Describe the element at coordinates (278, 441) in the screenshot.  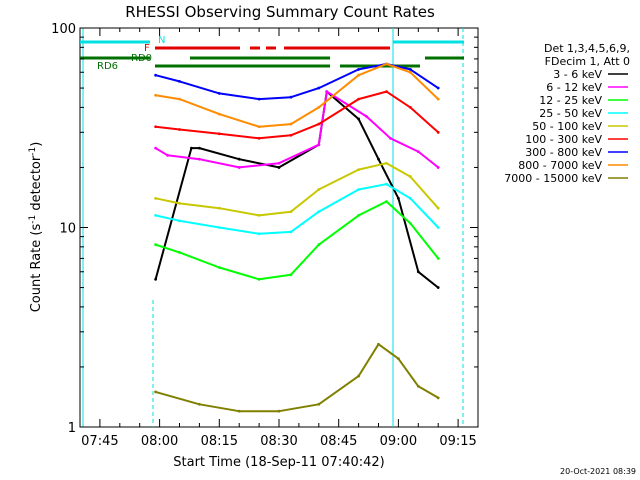
I see `x-tick-label: 08:30` at that location.